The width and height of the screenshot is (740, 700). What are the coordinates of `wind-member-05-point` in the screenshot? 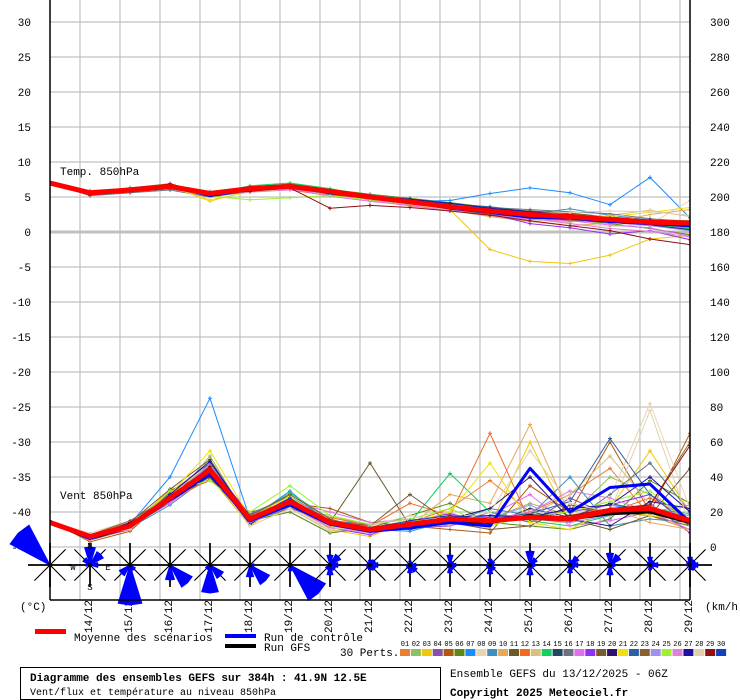 It's located at (490, 533).